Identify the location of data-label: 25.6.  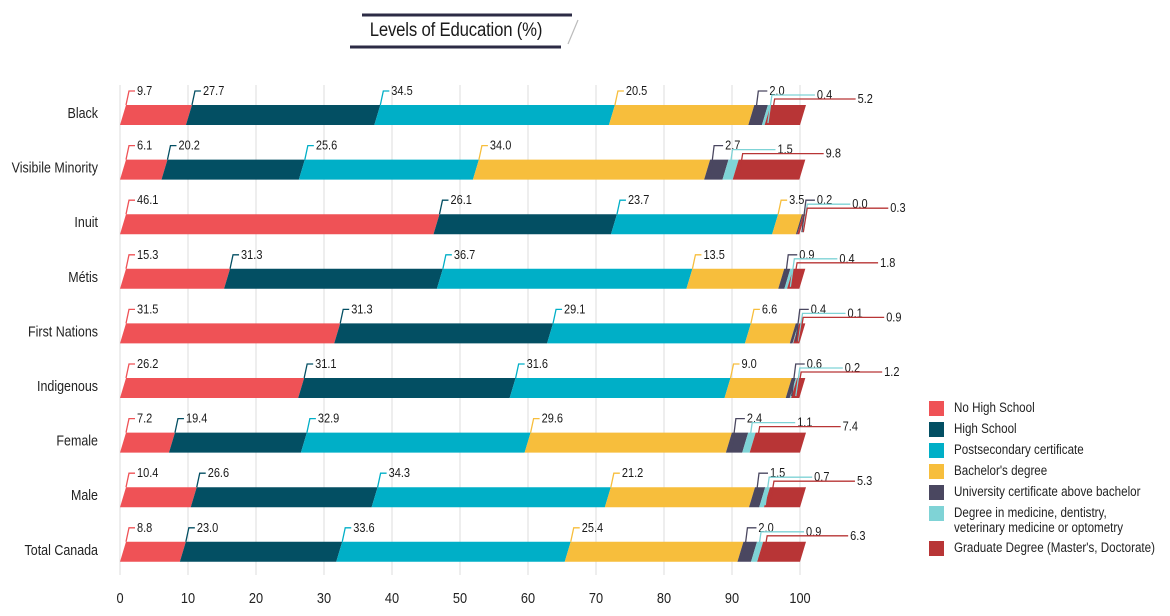
(327, 146).